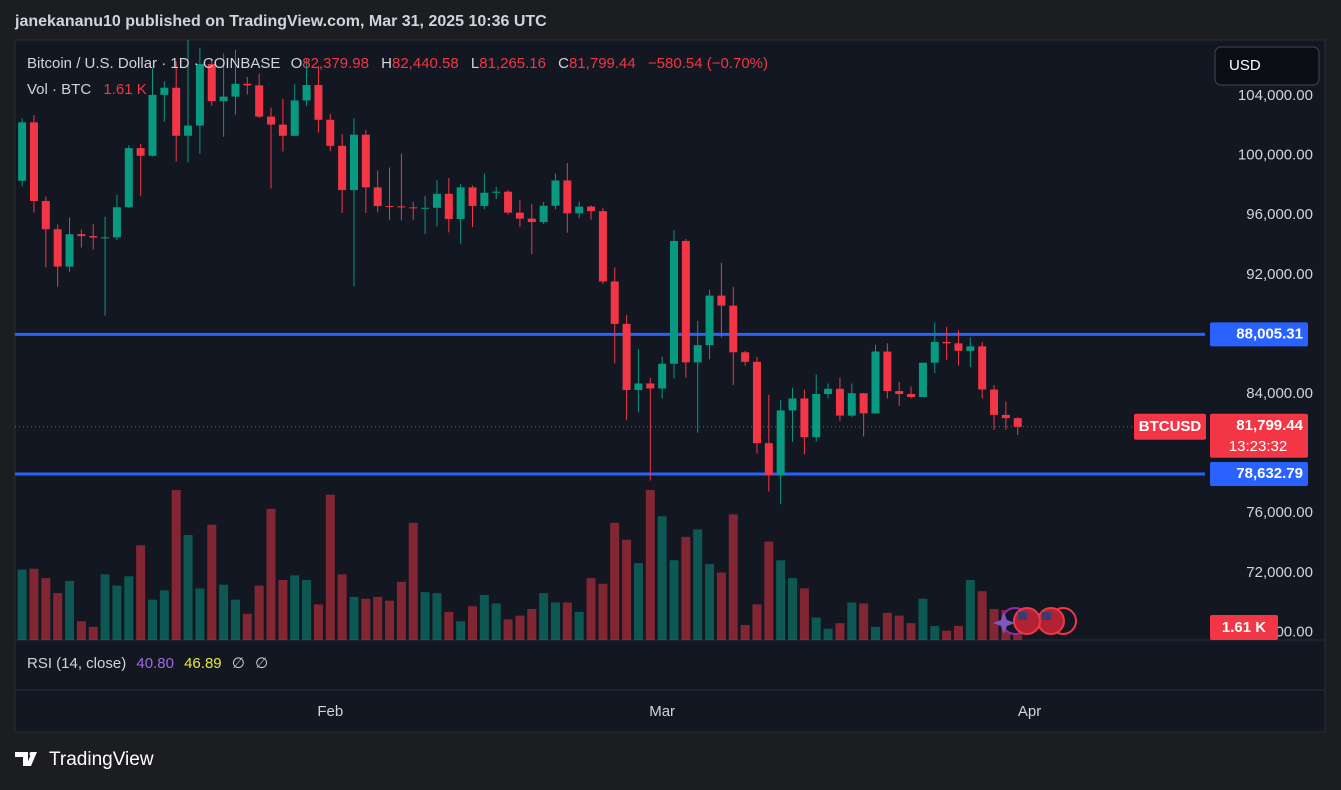  I want to click on currency-button-box, so click(1267, 66).